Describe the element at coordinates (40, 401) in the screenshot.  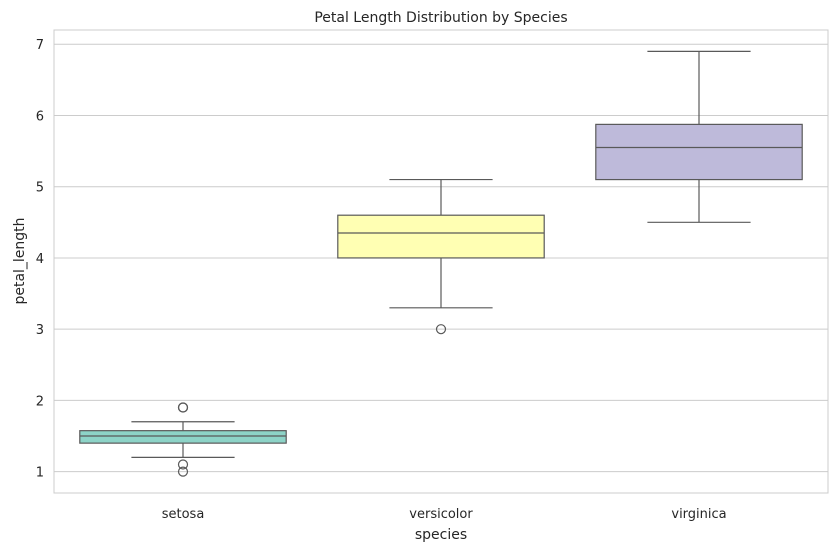
I see `y-tick-label: 2` at that location.